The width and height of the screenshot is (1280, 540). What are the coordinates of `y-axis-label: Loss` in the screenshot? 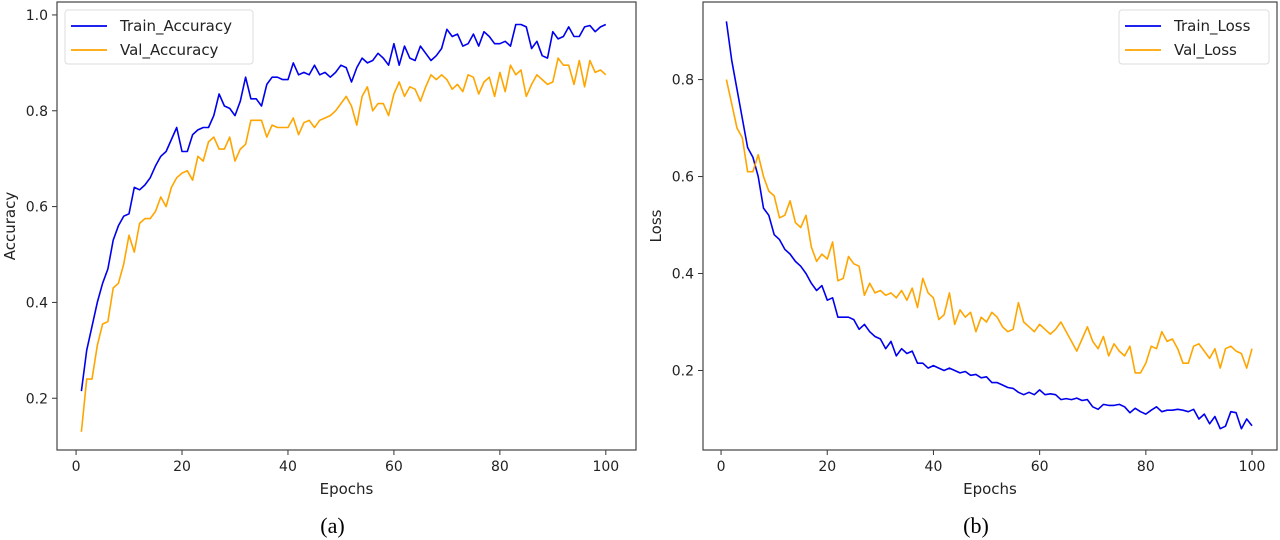 It's located at (656, 225).